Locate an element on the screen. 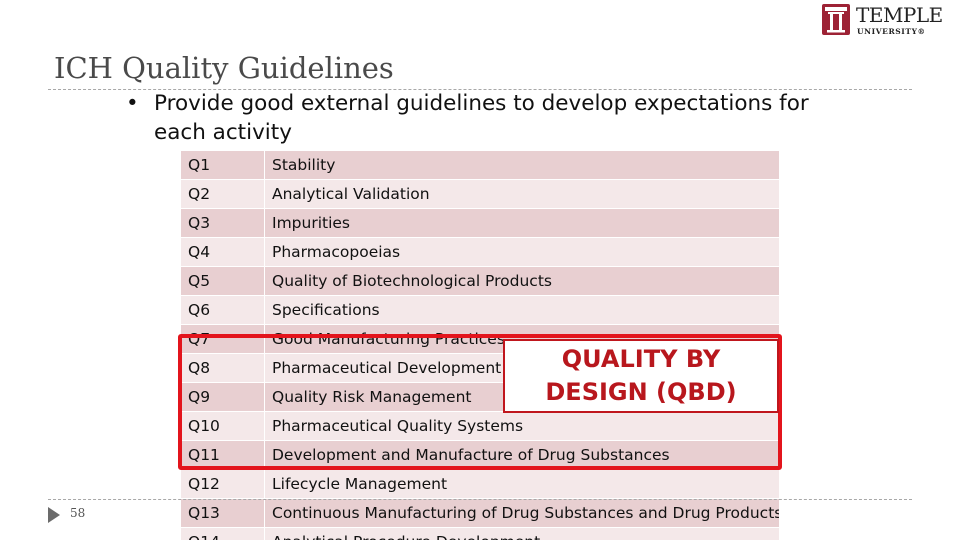  guideline-code: Q10 is located at coordinates (222, 426).